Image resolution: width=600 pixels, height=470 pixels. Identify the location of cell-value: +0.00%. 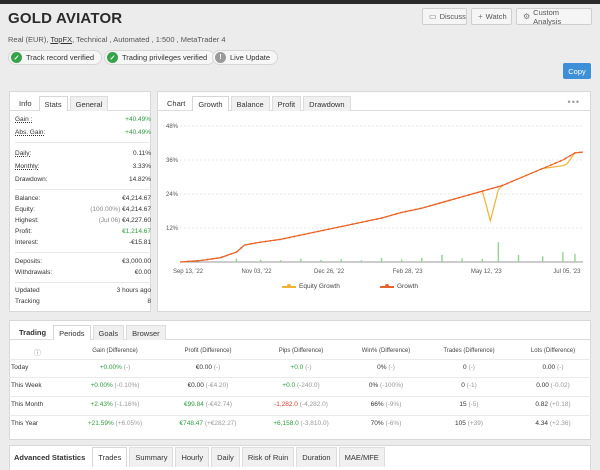
(101, 385).